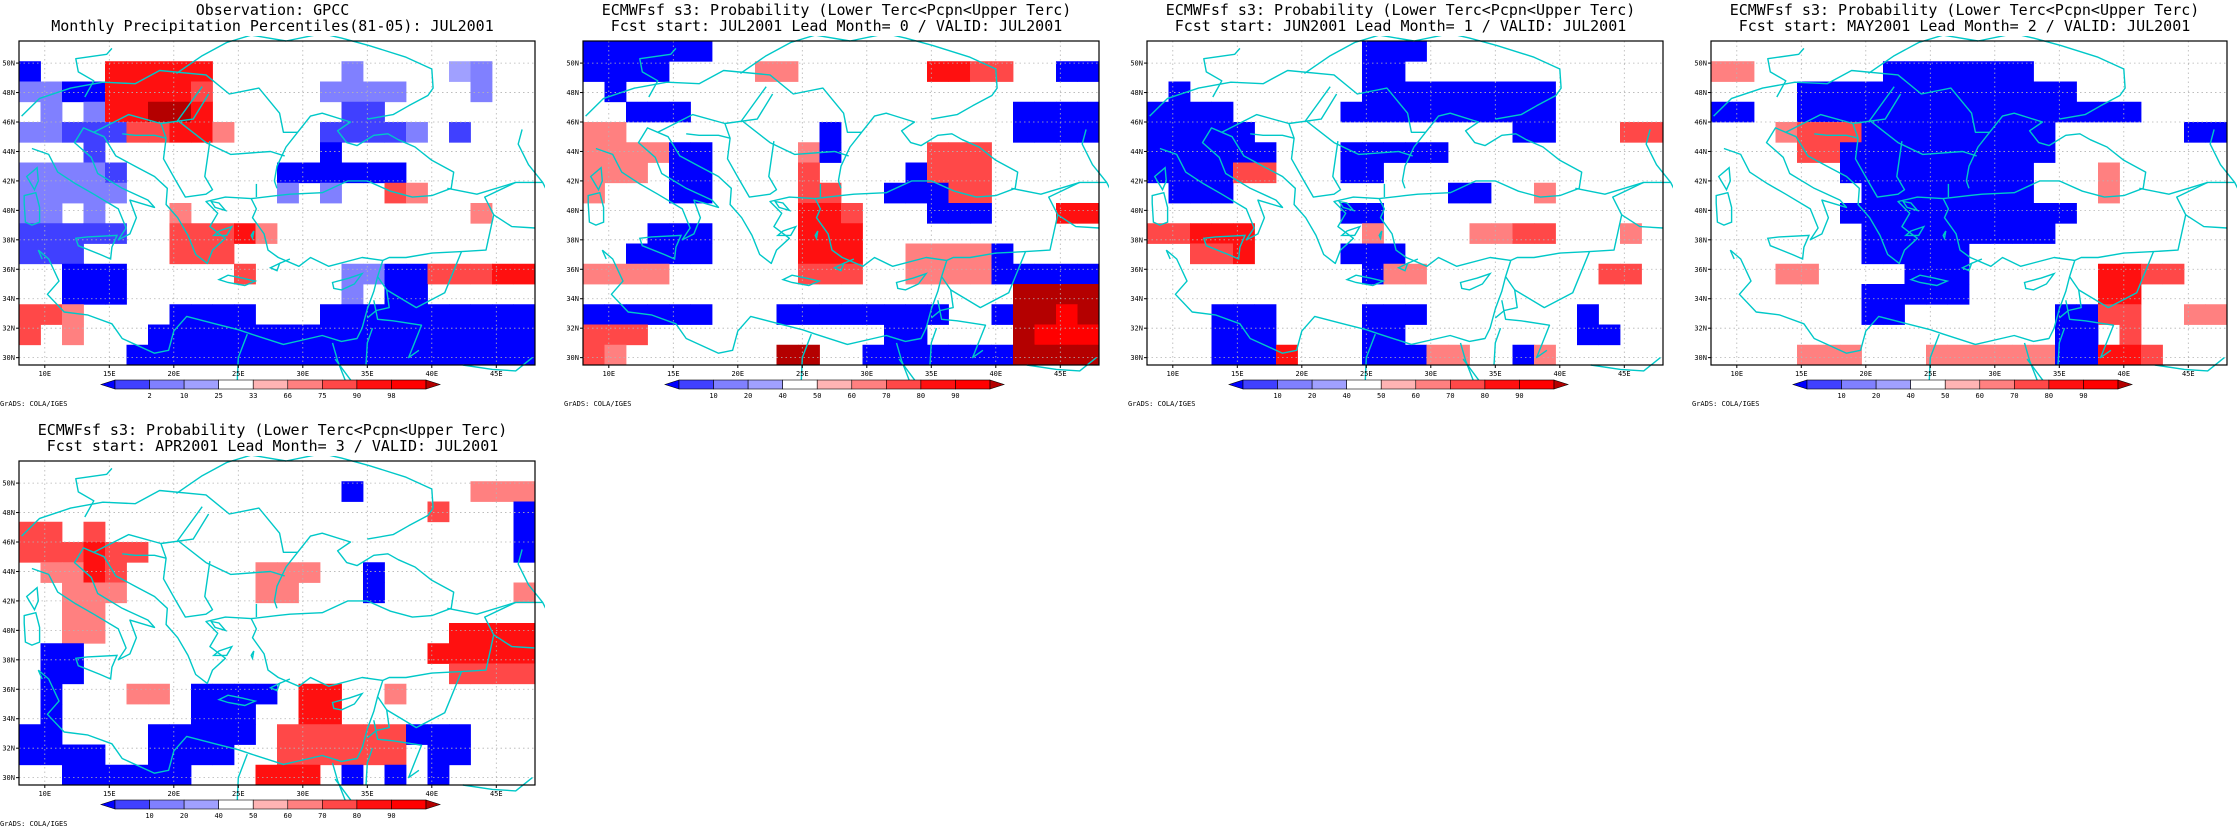  What do you see at coordinates (1416, 396) in the screenshot?
I see `colorbar-label: 60` at bounding box center [1416, 396].